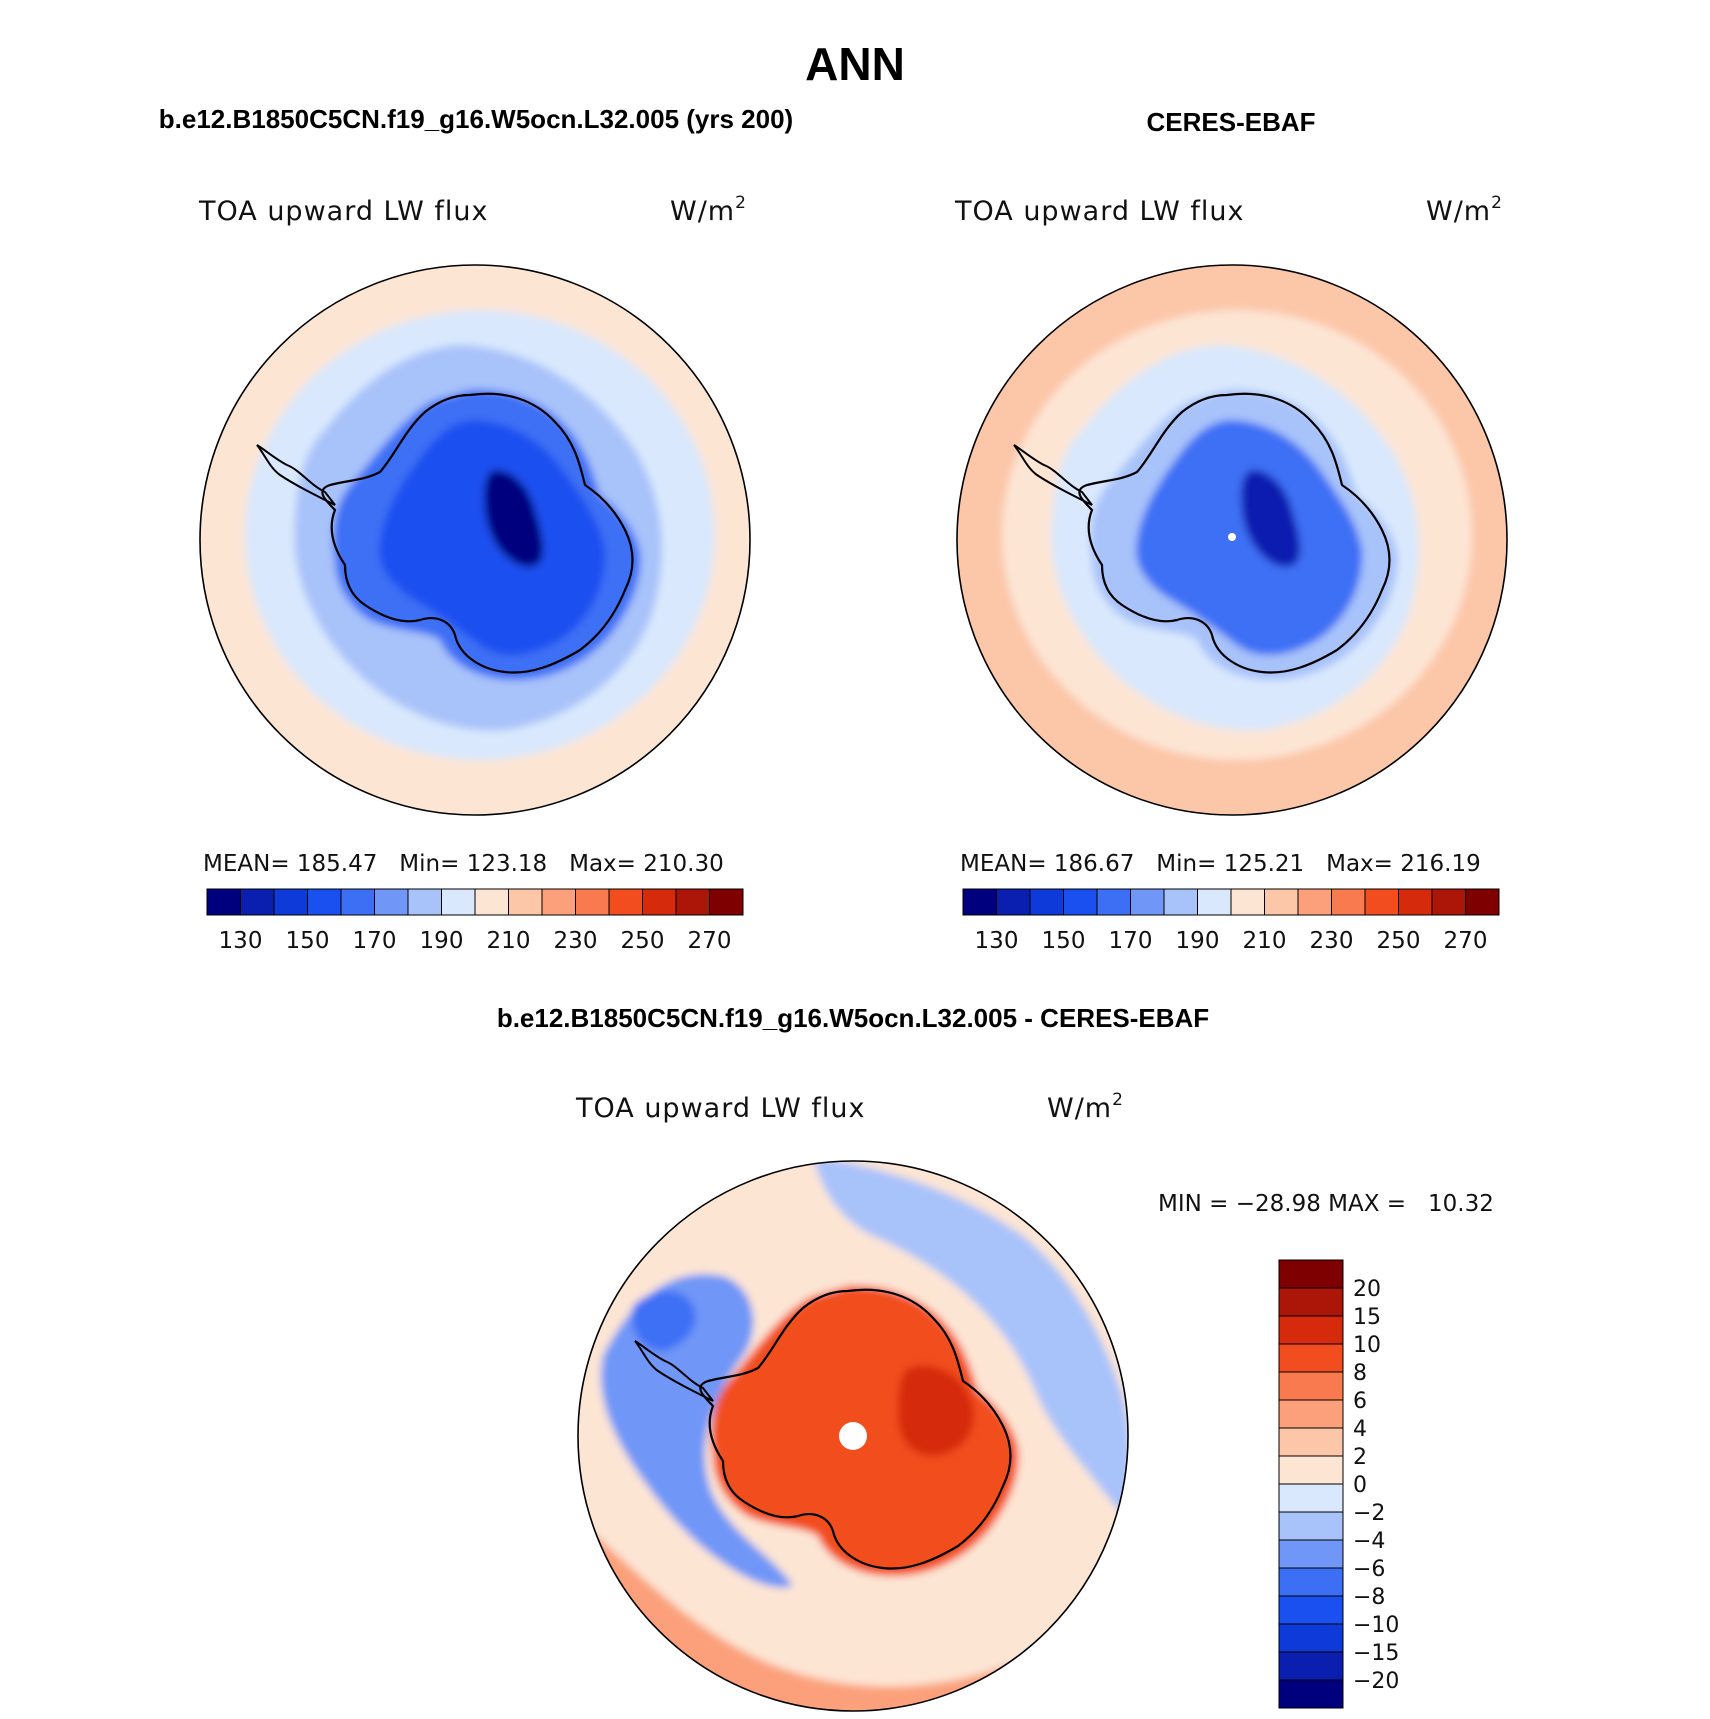  Describe the element at coordinates (1079, 1108) in the screenshot. I see `panel3-units-base: W/m` at that location.